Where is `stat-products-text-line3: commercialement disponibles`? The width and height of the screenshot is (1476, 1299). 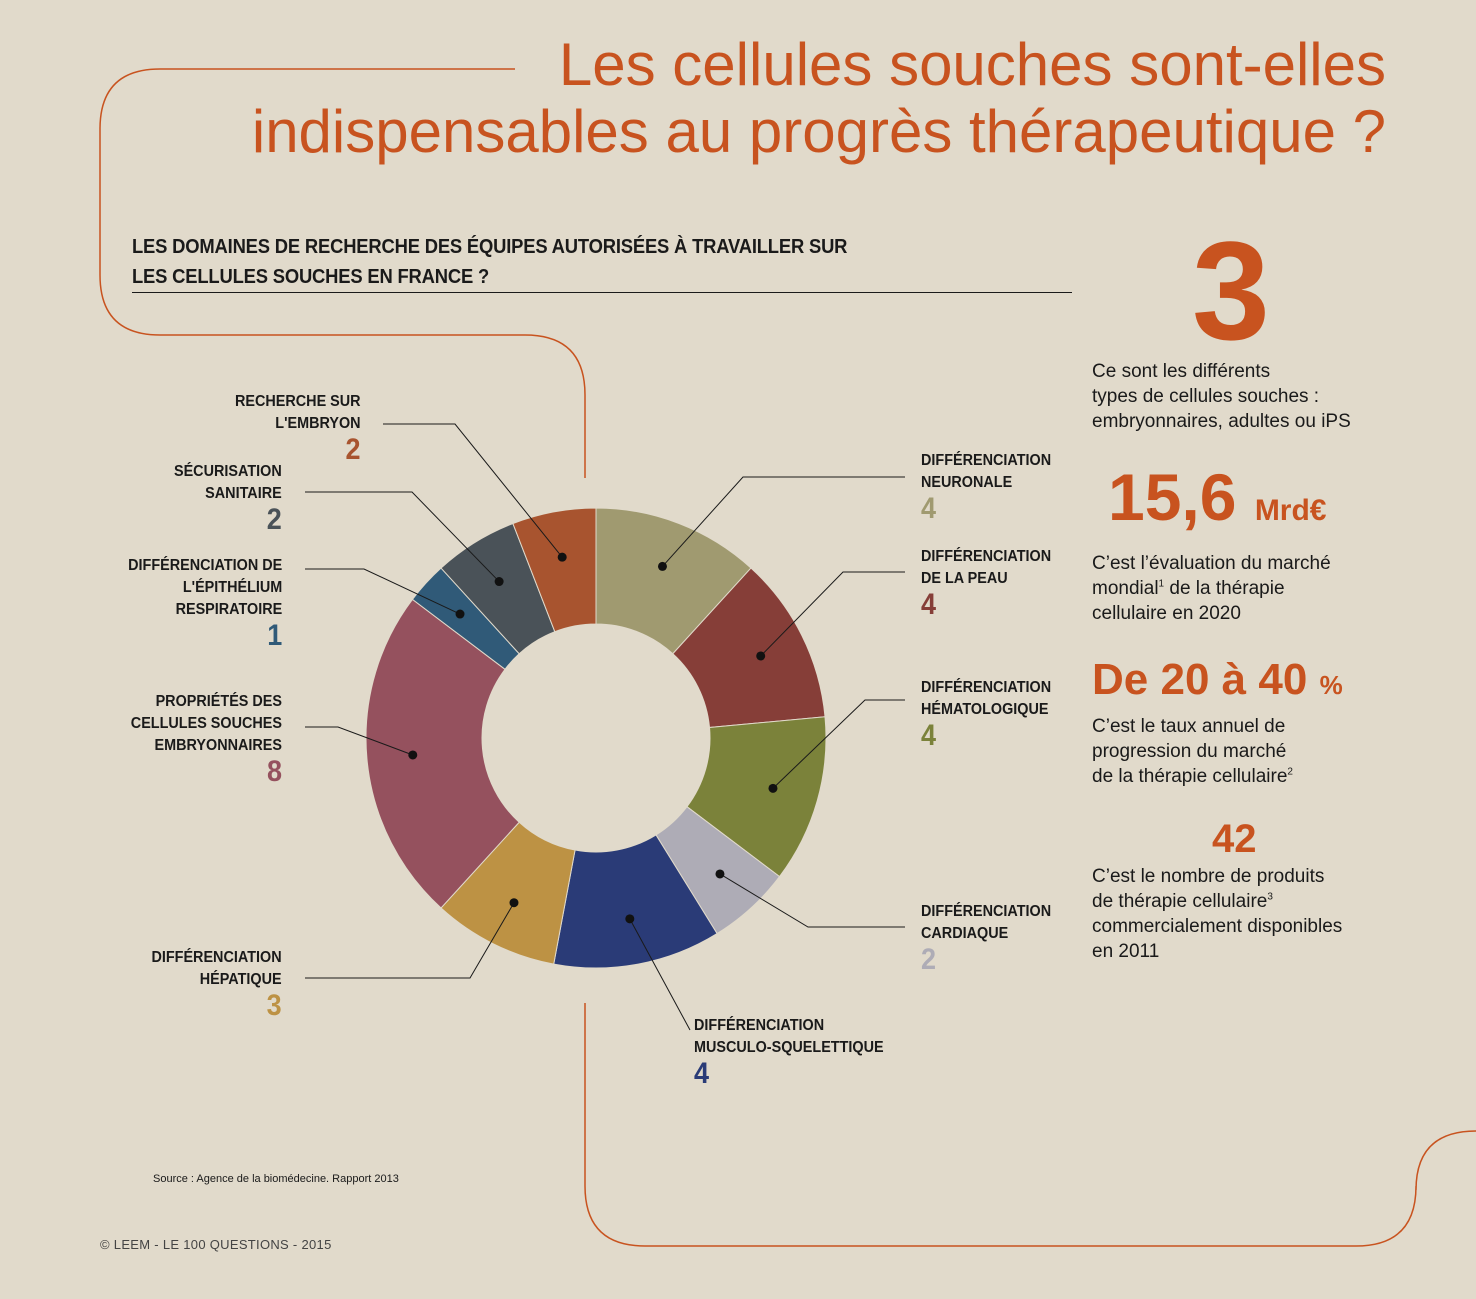
stat-products-text-line3: commercialement disponibles is located at coordinates (1217, 926).